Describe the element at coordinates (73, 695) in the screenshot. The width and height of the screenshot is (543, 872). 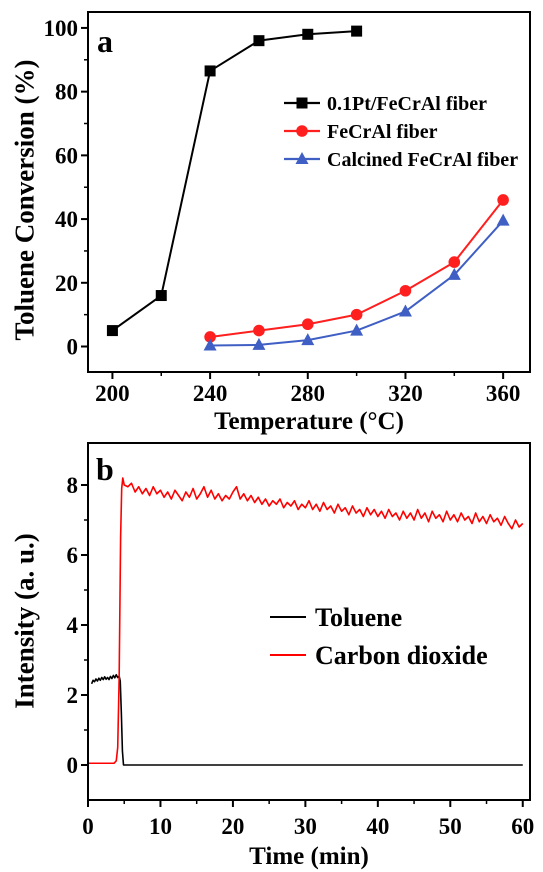
I see `y-tick-label: 2` at that location.